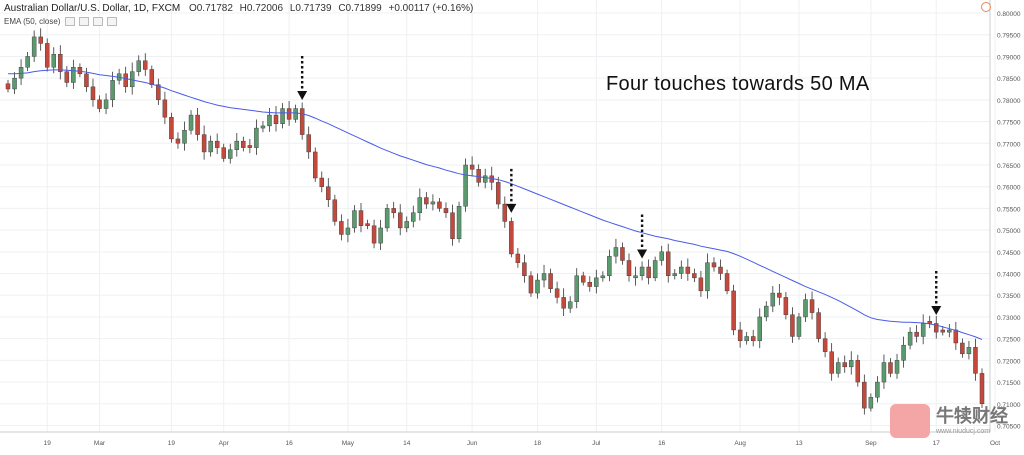 The image size is (1024, 455). Describe the element at coordinates (995, 443) in the screenshot. I see `x-tick-label: Oct` at that location.